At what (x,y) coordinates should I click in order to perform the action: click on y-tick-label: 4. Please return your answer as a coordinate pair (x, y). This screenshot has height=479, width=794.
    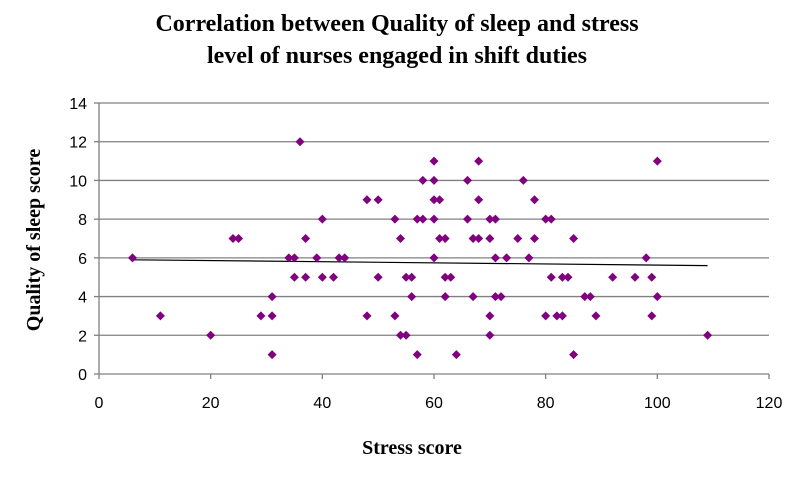
    Looking at the image, I should click on (82, 298).